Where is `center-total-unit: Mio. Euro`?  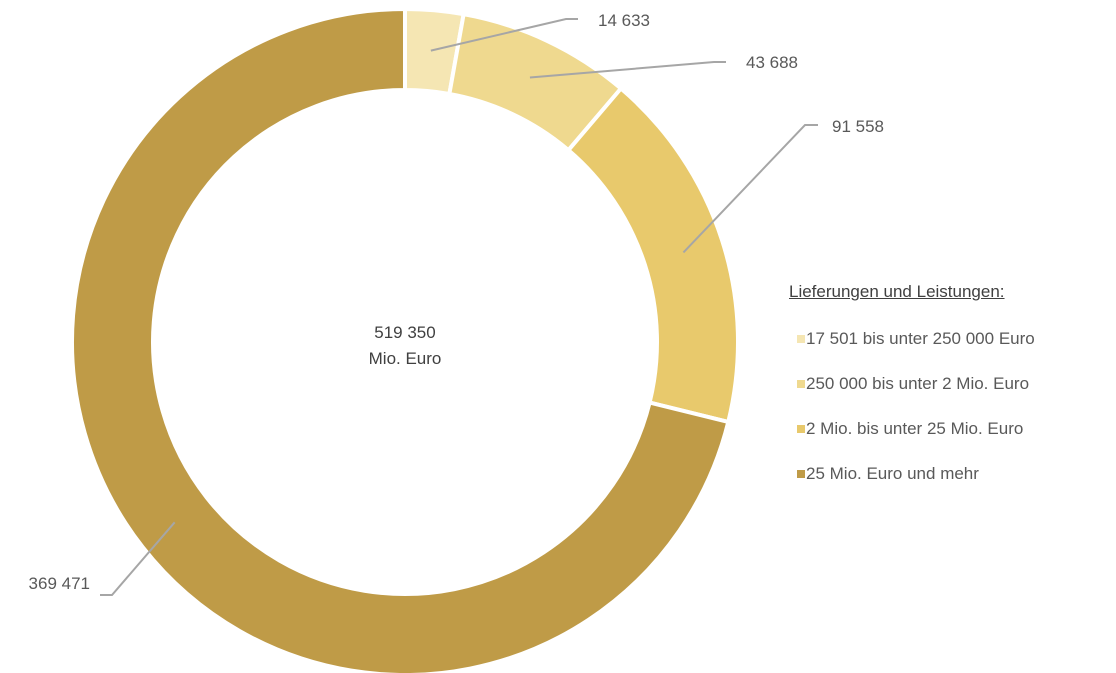 center-total-unit: Mio. Euro is located at coordinates (405, 358).